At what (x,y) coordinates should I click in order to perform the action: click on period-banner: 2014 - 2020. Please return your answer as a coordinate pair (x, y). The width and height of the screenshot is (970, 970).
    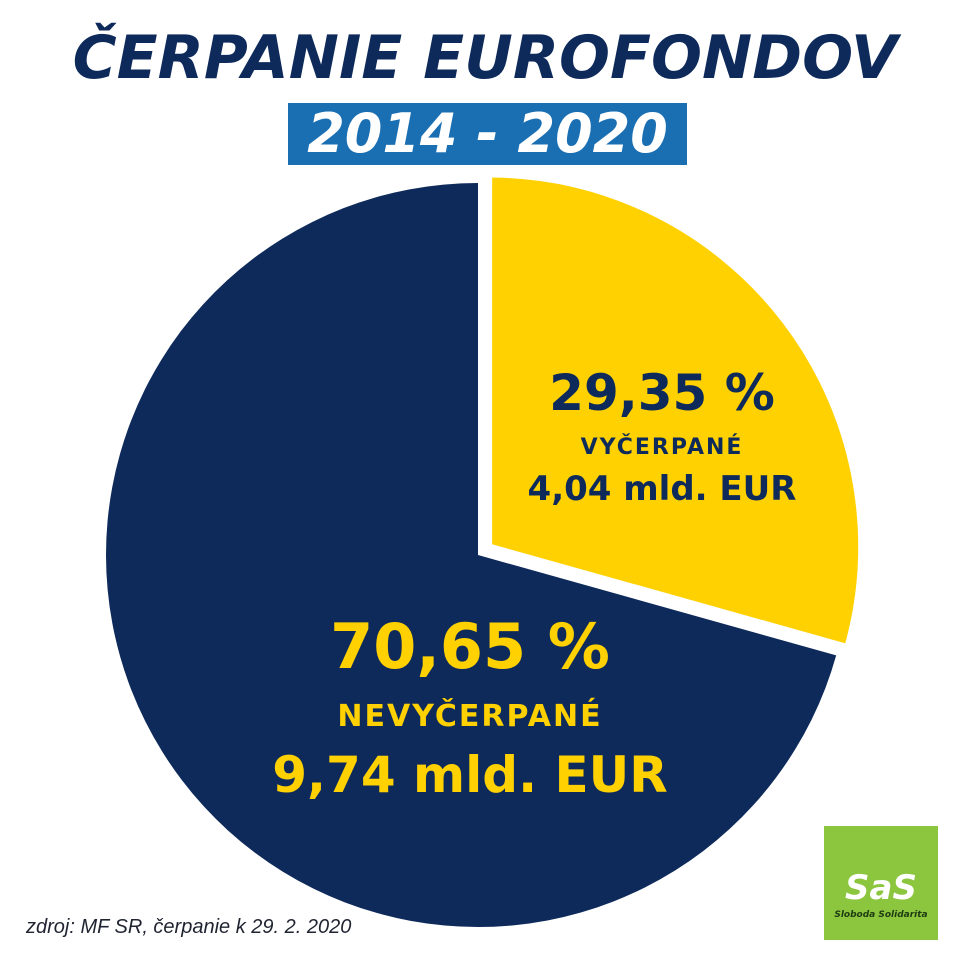
    Looking at the image, I should click on (487, 134).